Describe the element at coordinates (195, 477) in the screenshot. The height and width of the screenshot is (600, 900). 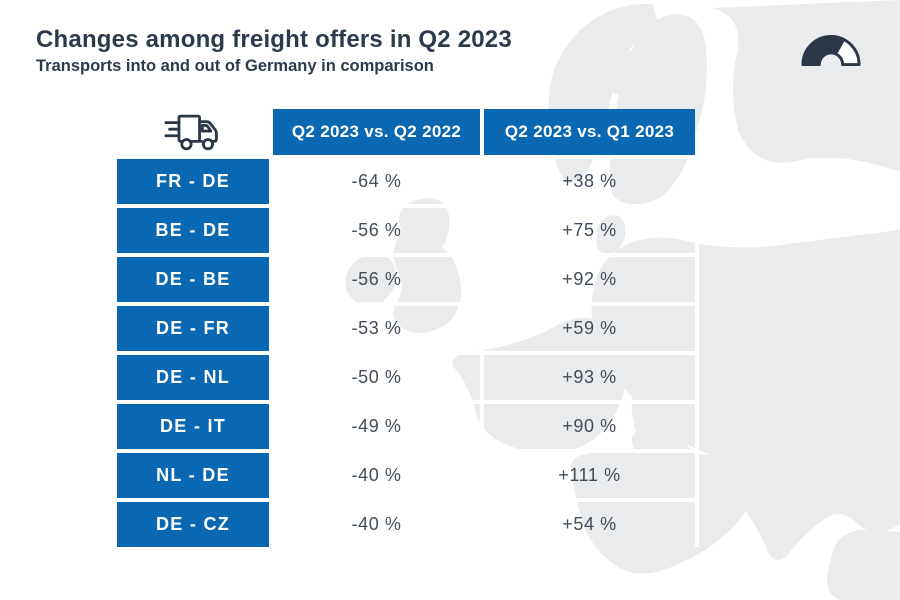
I see `route-cell: NL - DE` at that location.